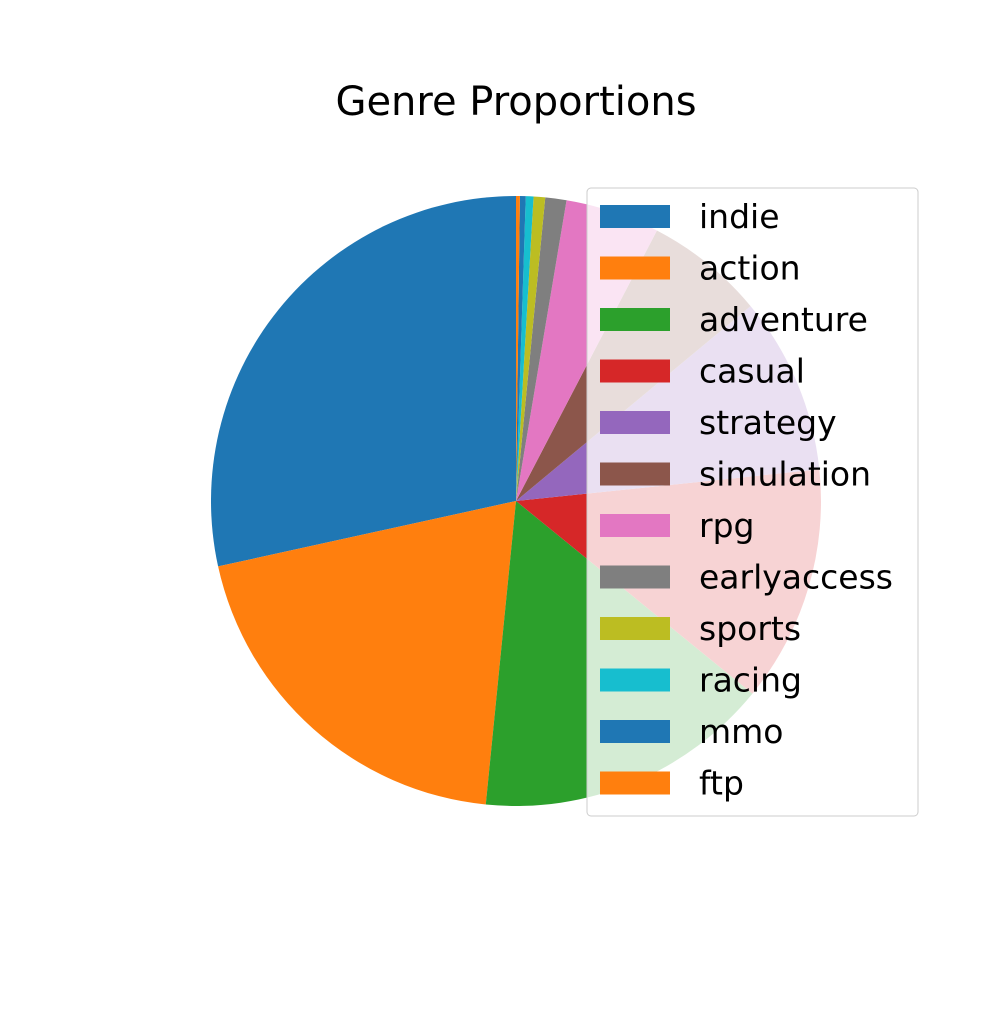 This screenshot has height=1013, width=1008. I want to click on legend-swatch-action, so click(635, 268).